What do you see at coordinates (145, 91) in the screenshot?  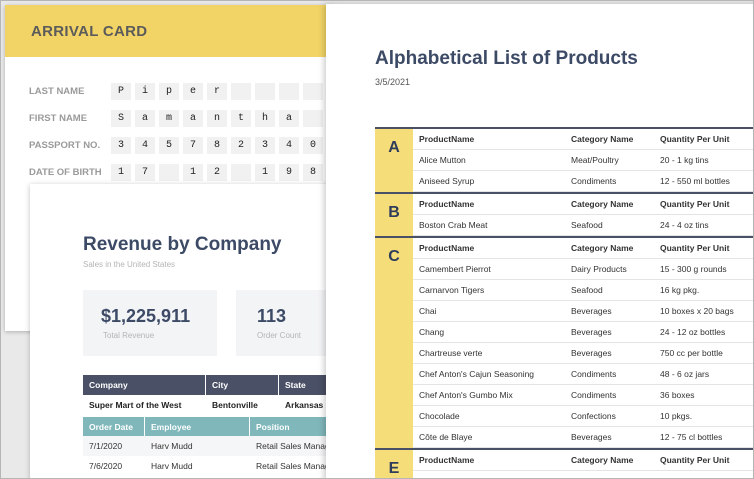 I see `character-box: i` at bounding box center [145, 91].